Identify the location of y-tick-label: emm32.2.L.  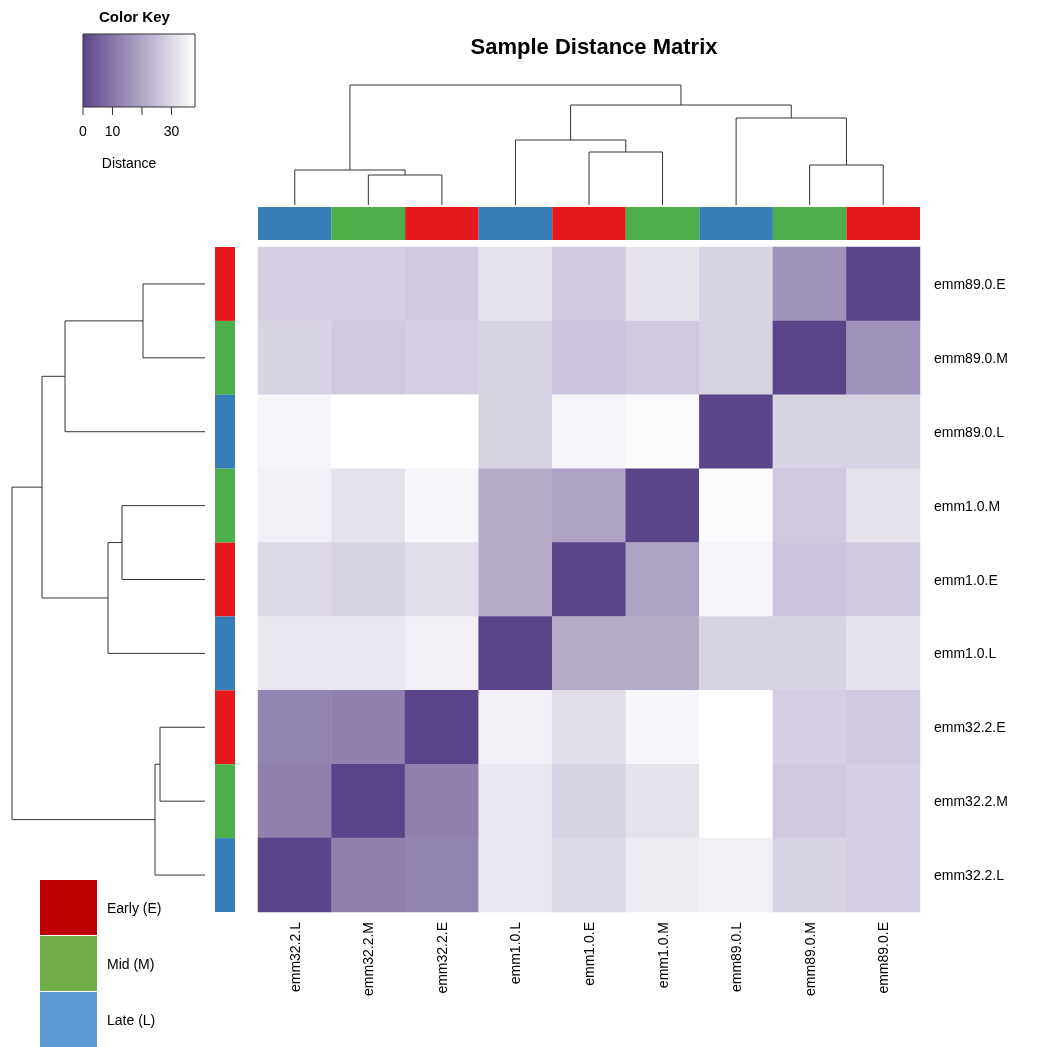
(969, 875).